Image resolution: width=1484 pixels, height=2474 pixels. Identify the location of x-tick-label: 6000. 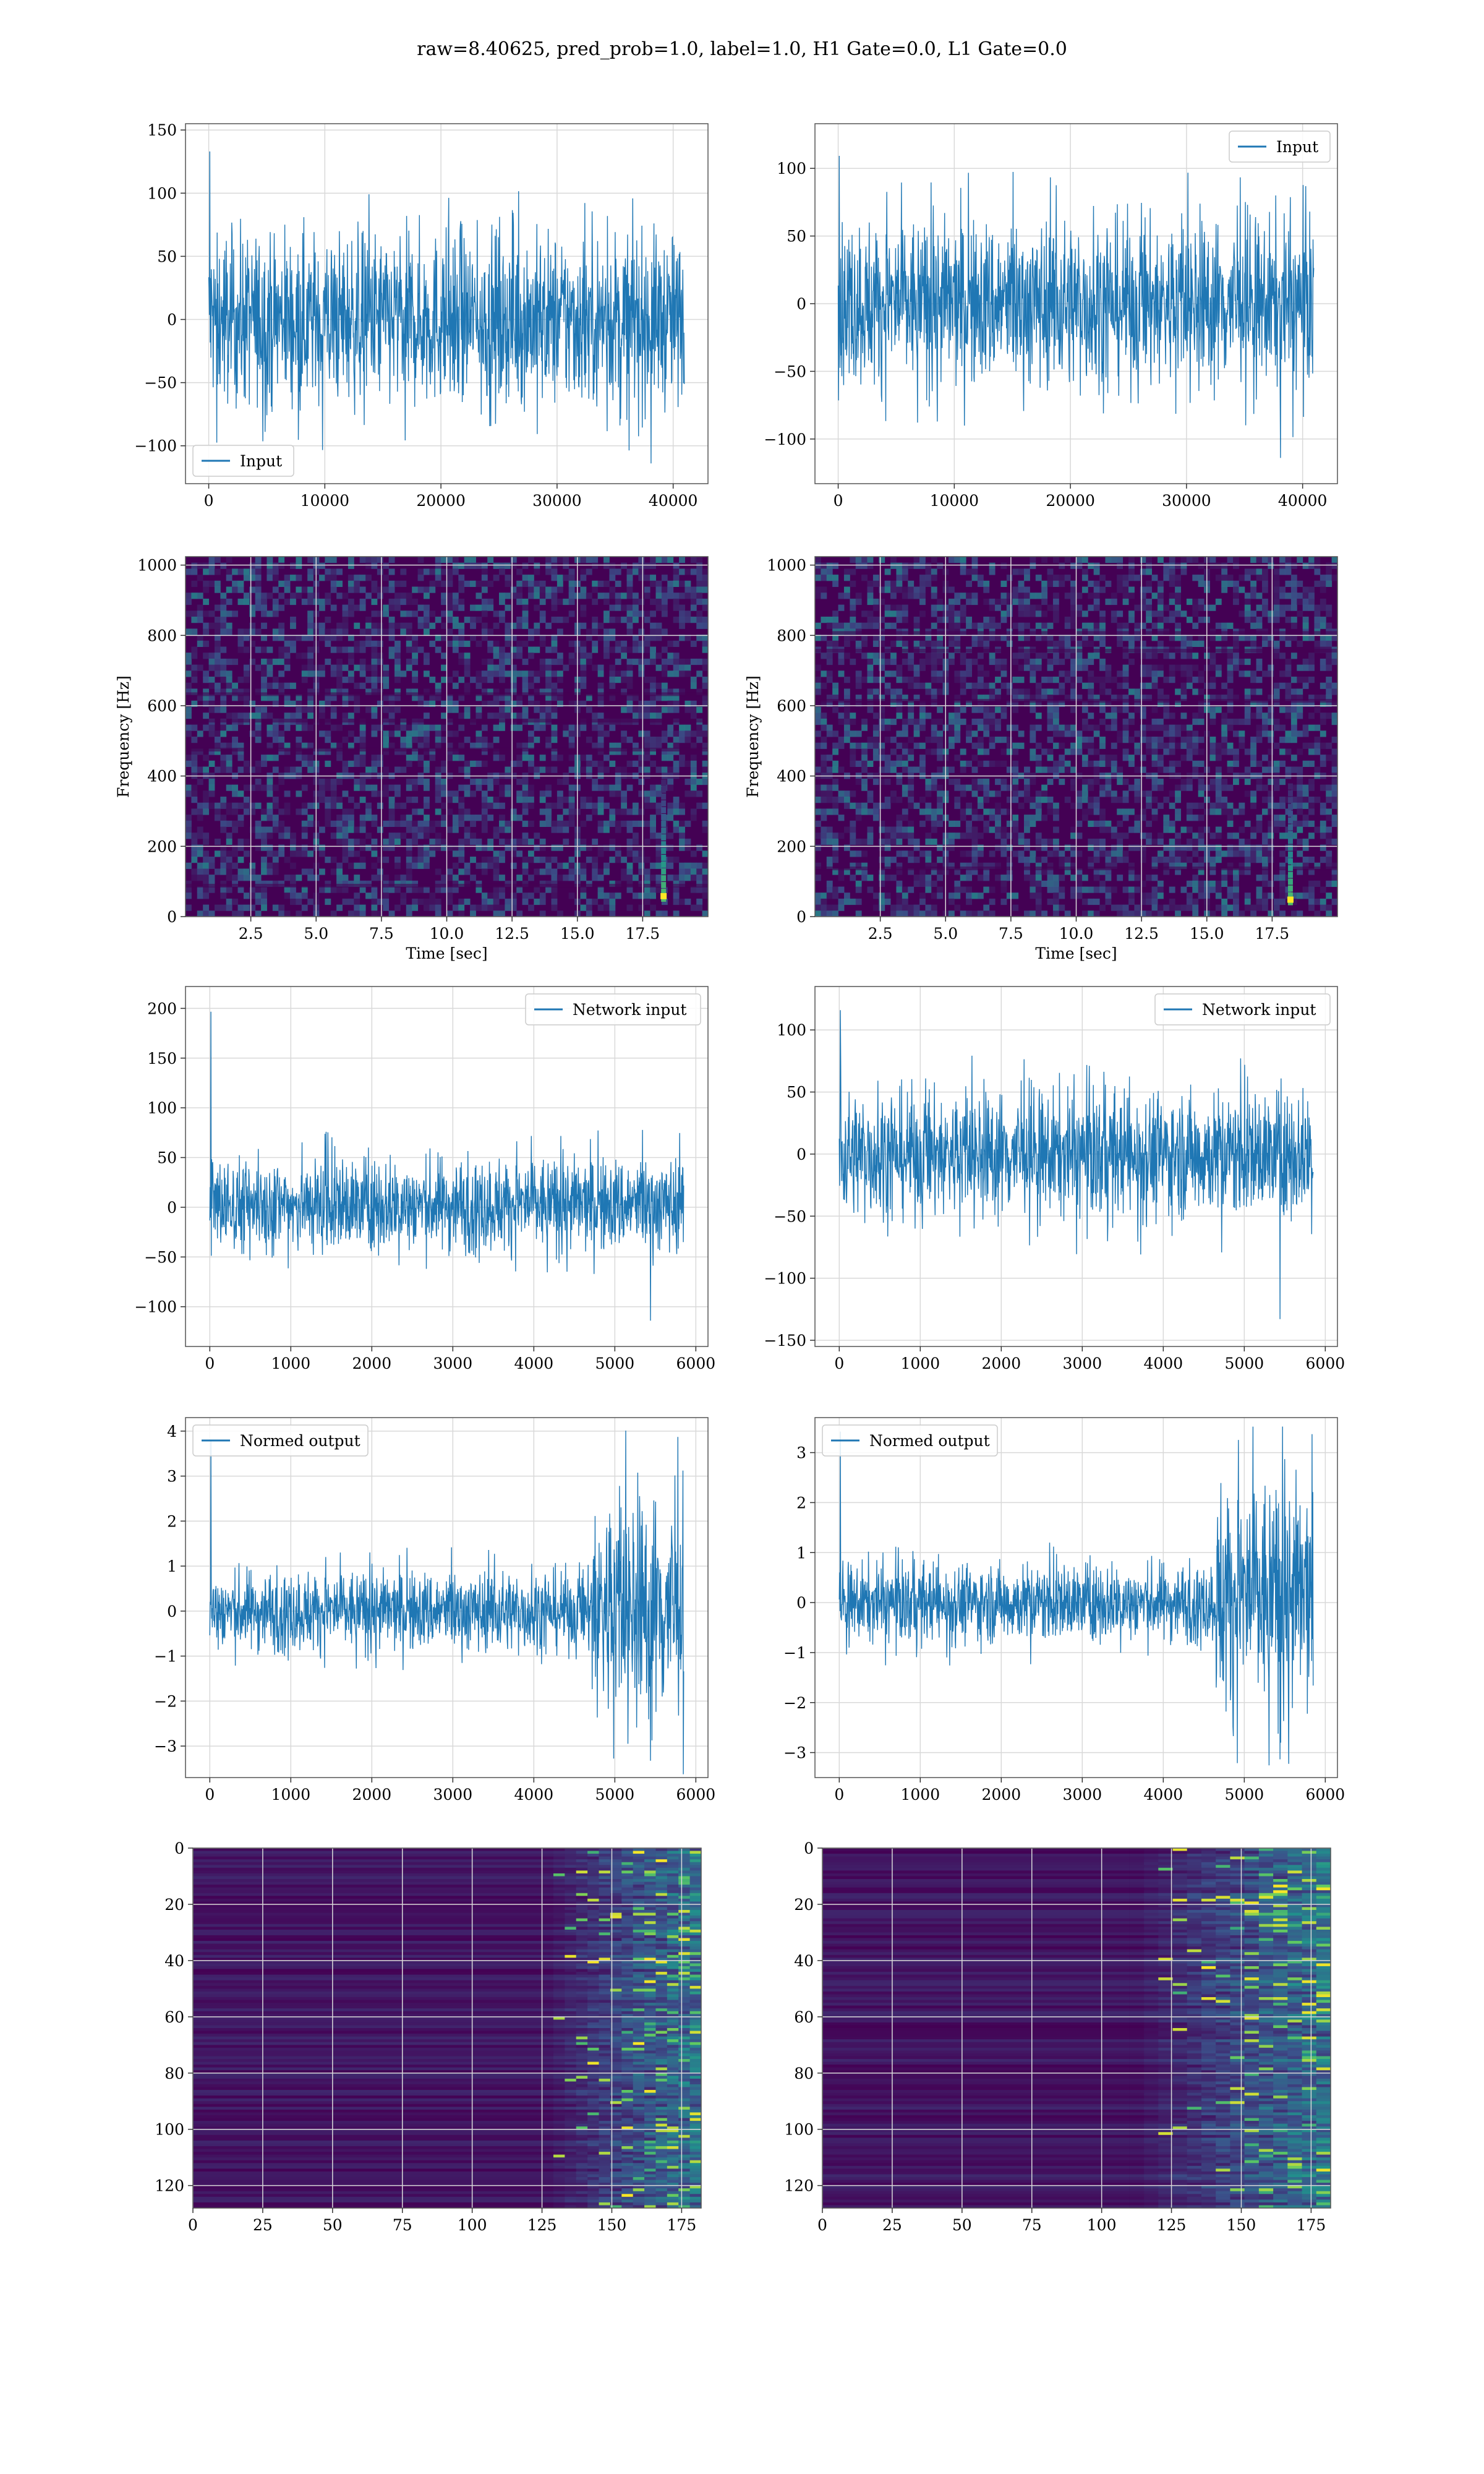
(1325, 1363).